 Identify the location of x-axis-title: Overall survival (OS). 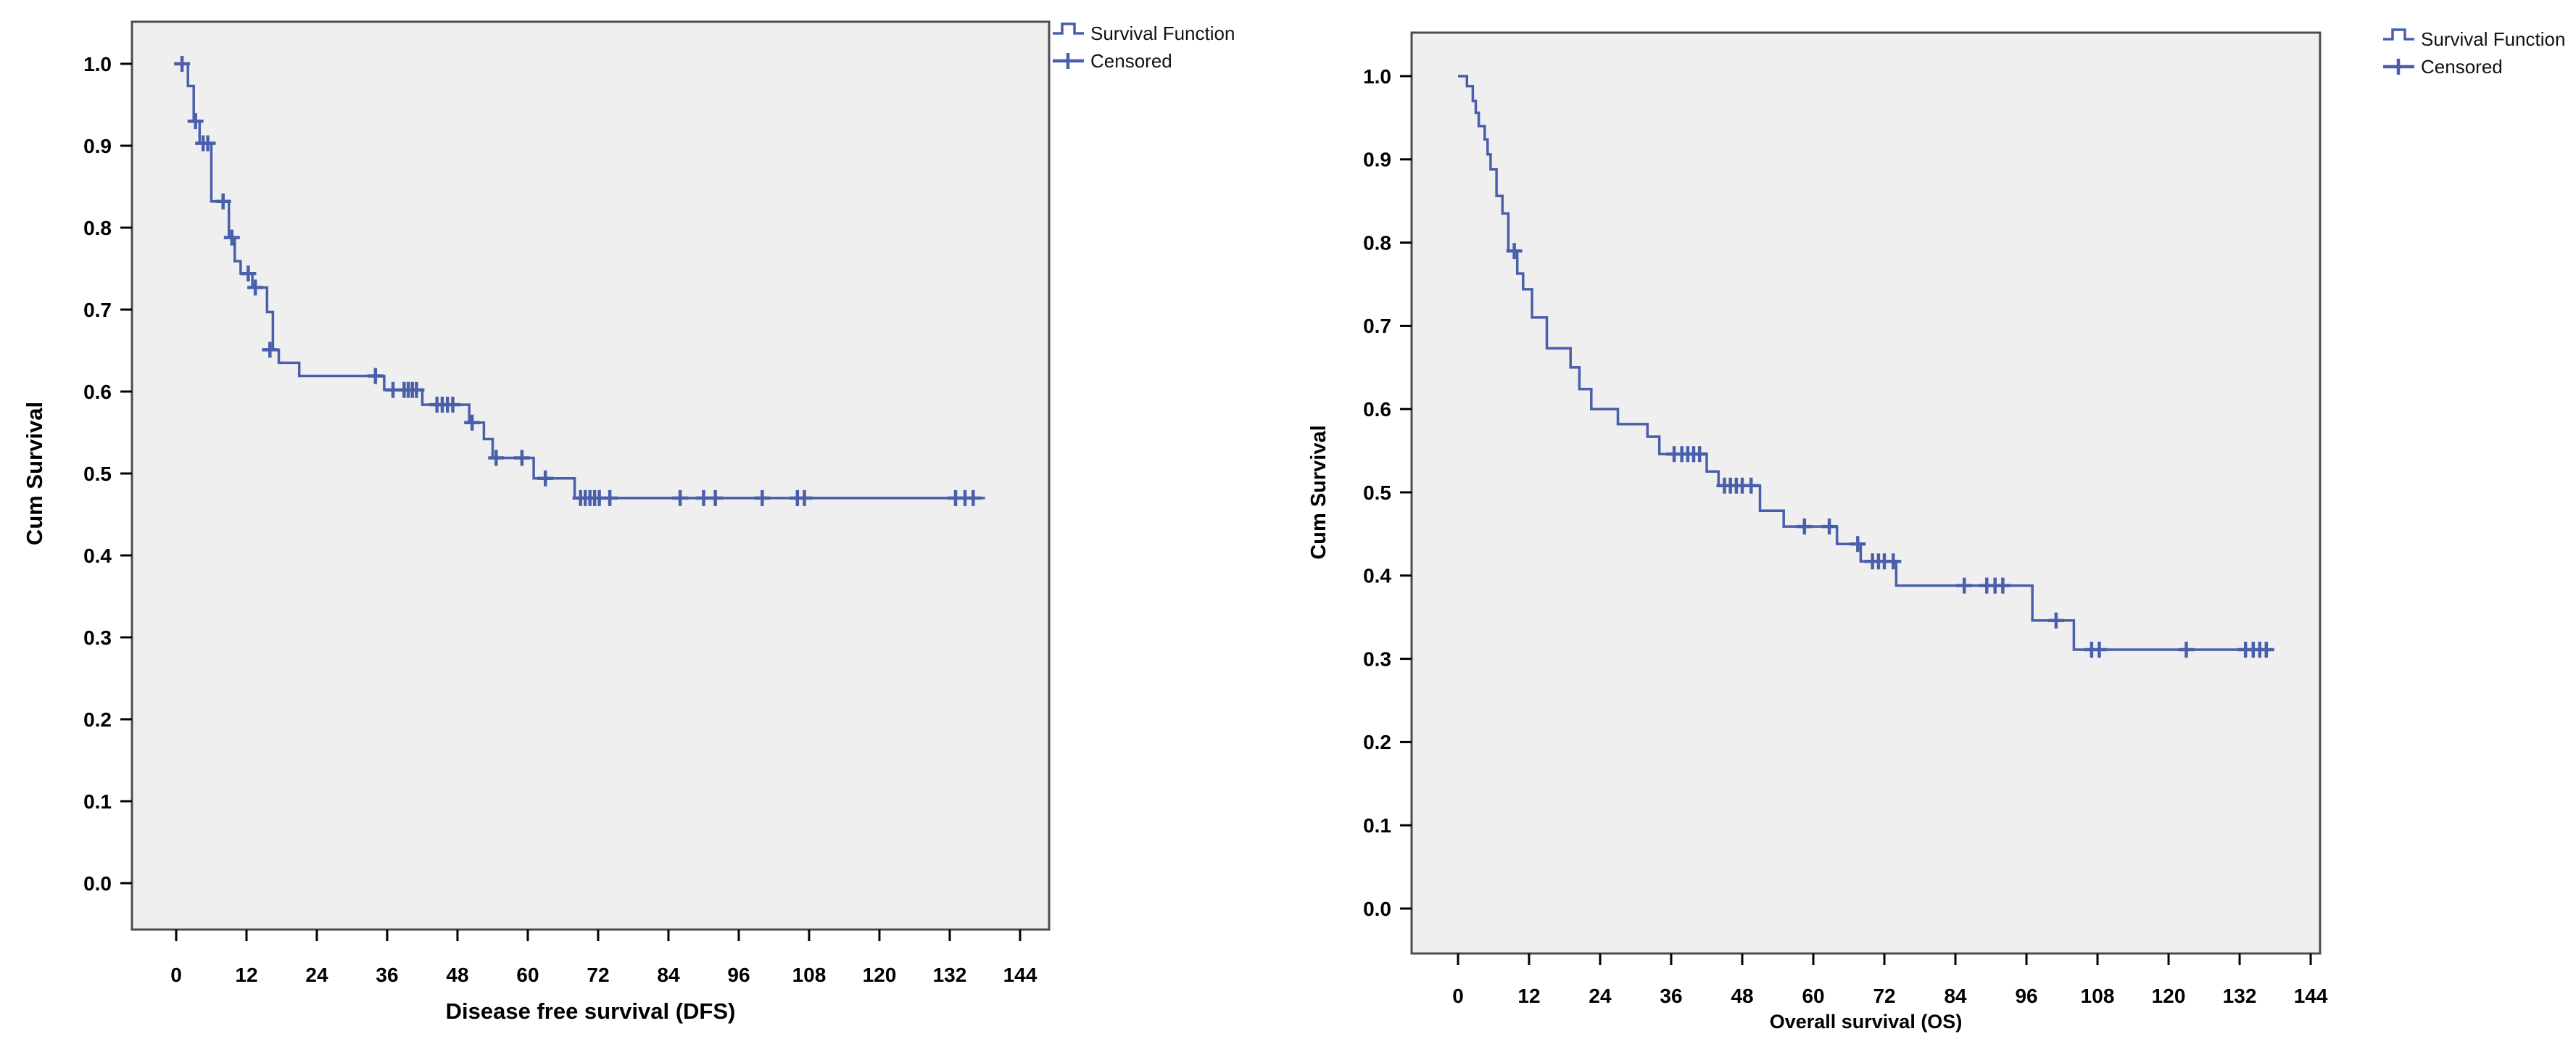
(1867, 1022).